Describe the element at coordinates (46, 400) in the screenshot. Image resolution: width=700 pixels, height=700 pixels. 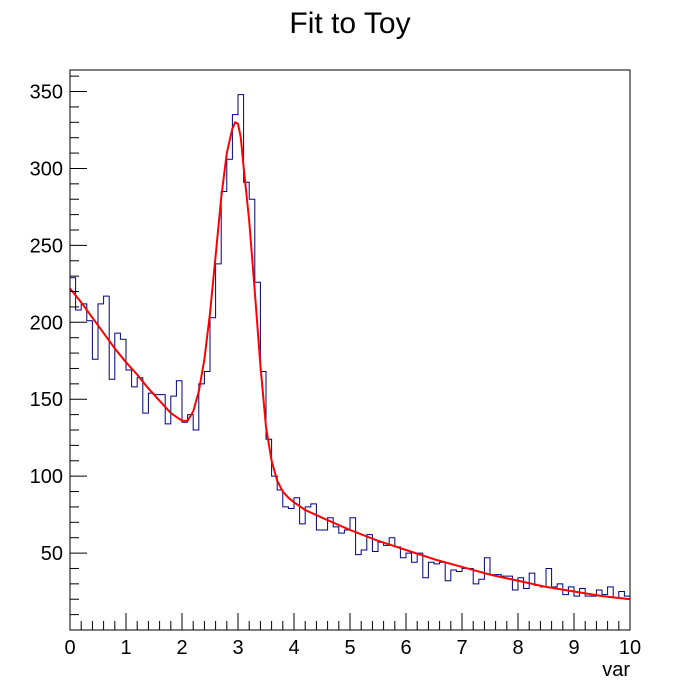
I see `y-tick-label: 150` at that location.